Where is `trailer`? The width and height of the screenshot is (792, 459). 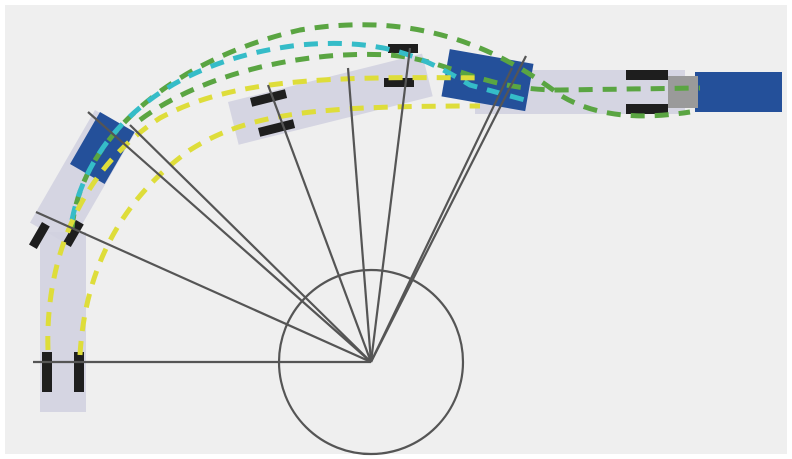 trailer is located at coordinates (330, 99).